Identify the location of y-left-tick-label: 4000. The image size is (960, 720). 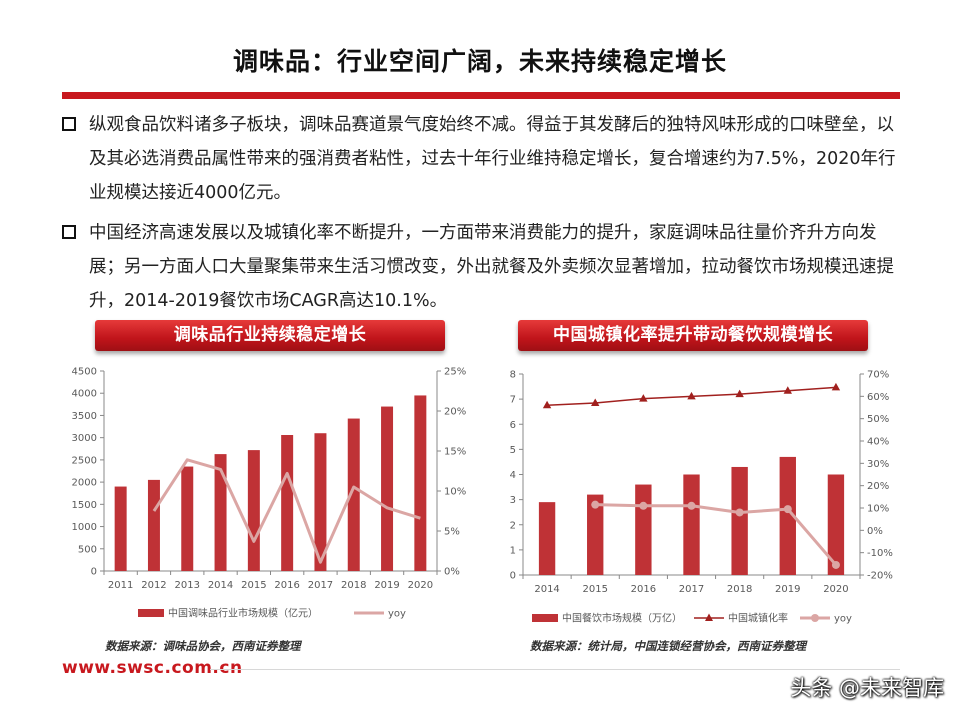
(84, 394).